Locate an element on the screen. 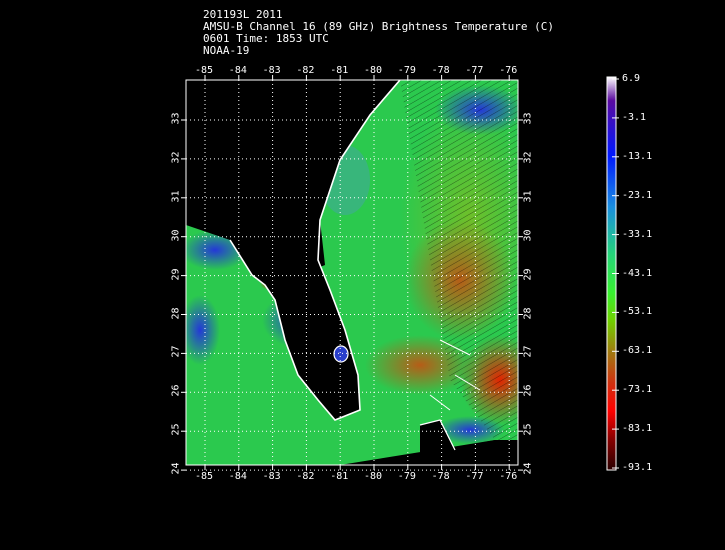  colorbar-label: -93.1 is located at coordinates (637, 467).